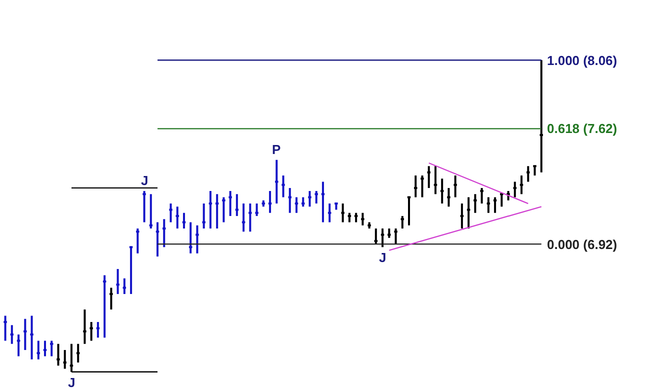 The height and width of the screenshot is (392, 654). Describe the element at coordinates (276, 149) in the screenshot. I see `text: P` at that location.